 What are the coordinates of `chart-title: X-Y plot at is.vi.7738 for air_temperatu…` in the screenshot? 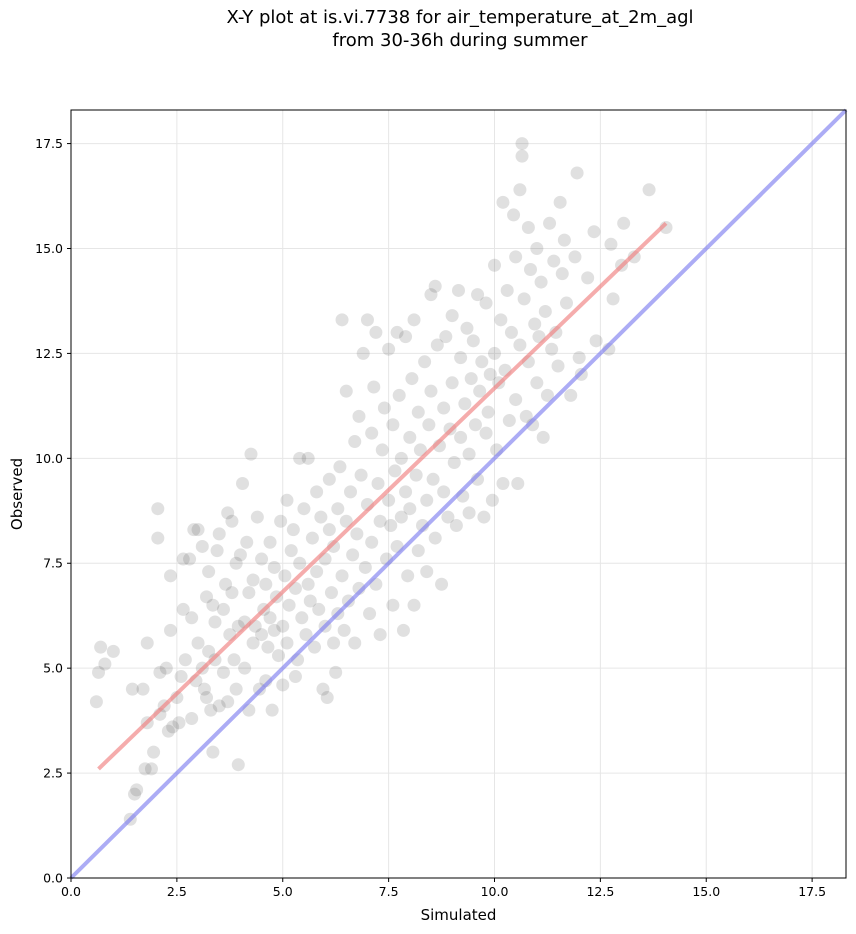 It's located at (460, 29).